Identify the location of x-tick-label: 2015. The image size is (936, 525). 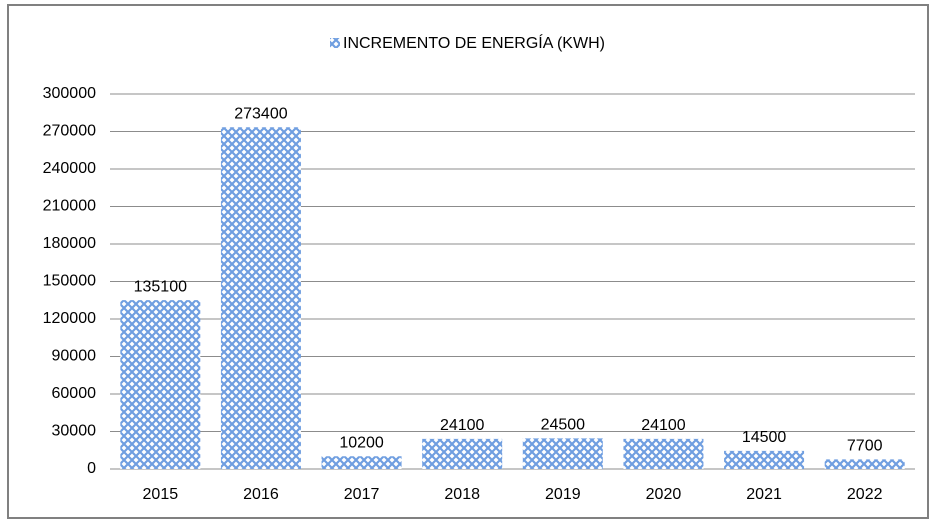
(161, 494).